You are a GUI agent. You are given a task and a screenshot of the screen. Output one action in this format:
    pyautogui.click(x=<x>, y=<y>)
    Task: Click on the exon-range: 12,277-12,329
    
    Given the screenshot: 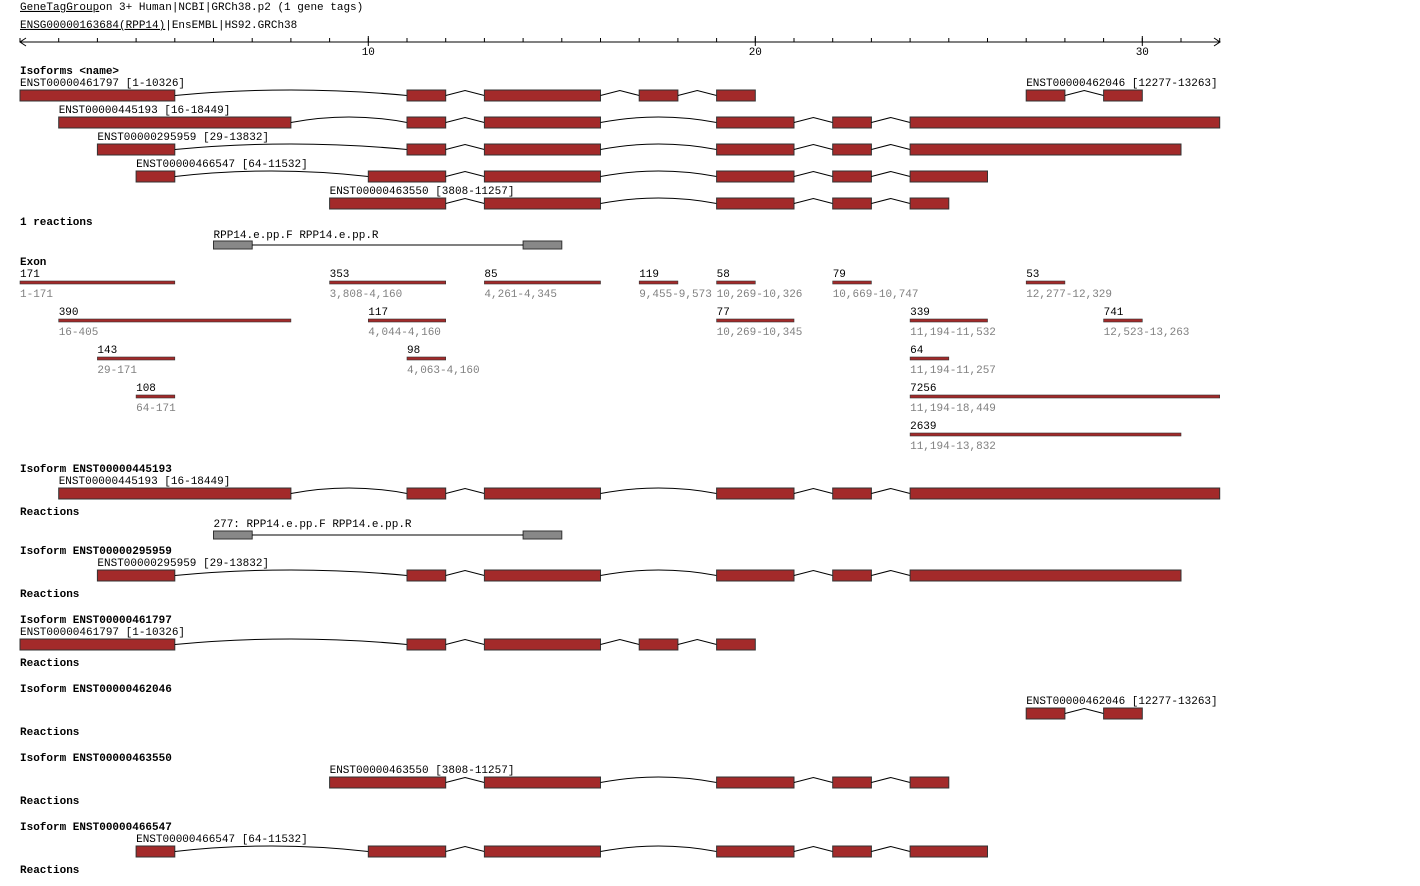 What is the action you would take?
    pyautogui.click(x=1069, y=295)
    